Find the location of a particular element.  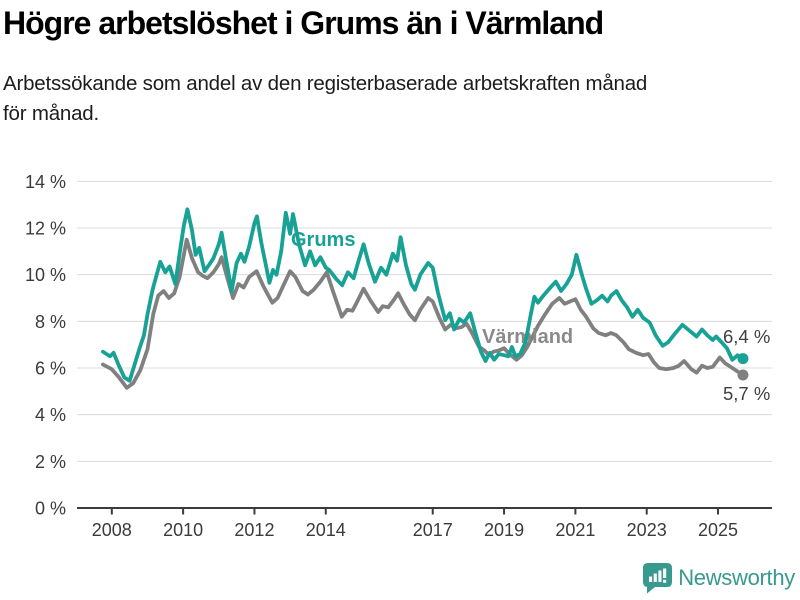

grums-end-dot is located at coordinates (743, 359).